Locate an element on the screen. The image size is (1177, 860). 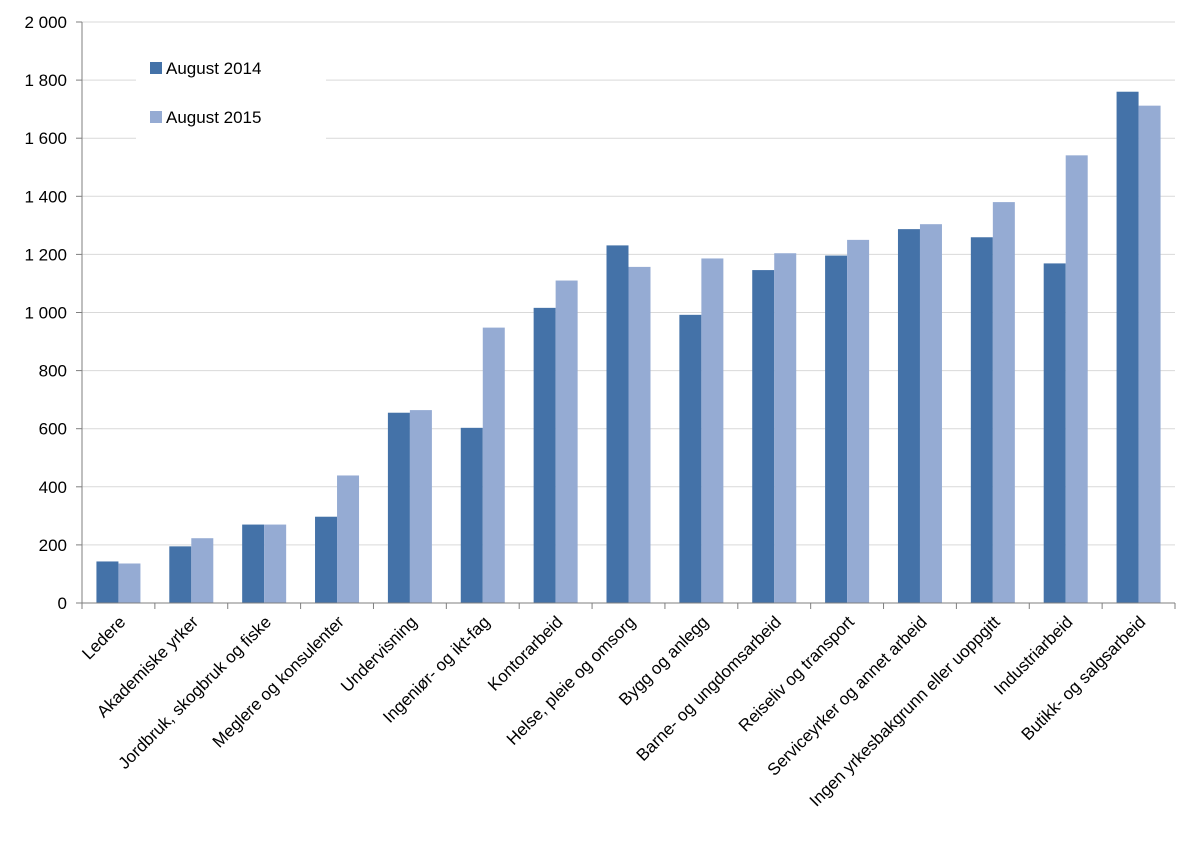
y-tick-label: 1 600 is located at coordinates (45, 138).